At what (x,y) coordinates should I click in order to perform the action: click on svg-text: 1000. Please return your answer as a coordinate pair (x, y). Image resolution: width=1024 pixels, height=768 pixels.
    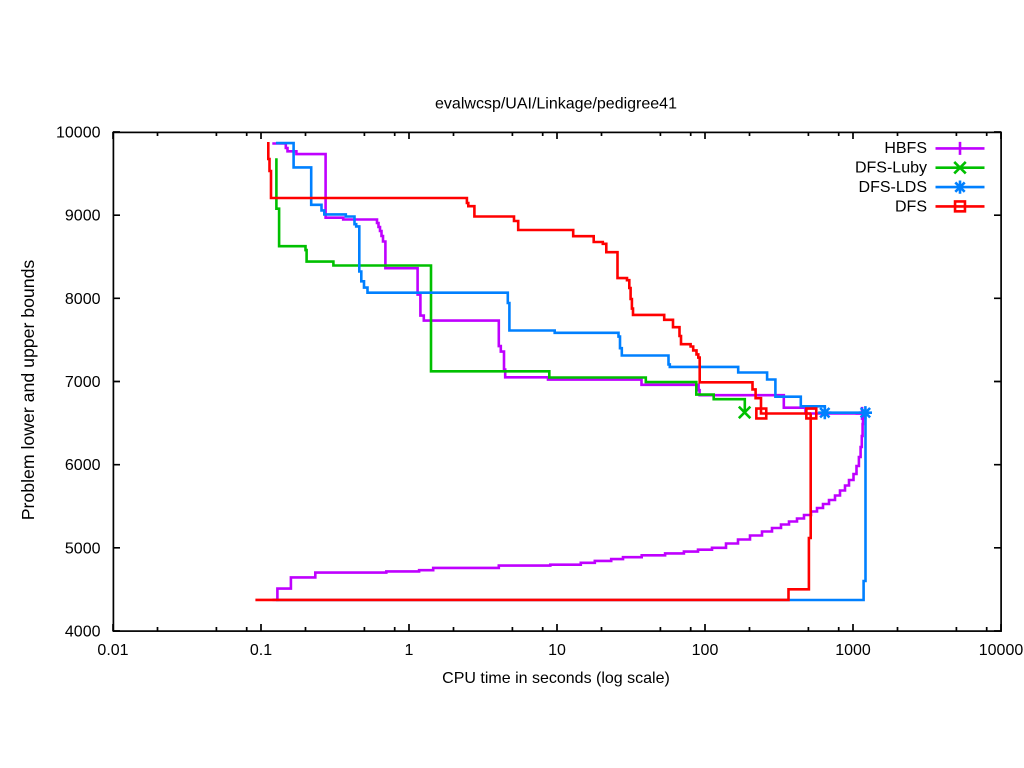
    Looking at the image, I should click on (853, 650).